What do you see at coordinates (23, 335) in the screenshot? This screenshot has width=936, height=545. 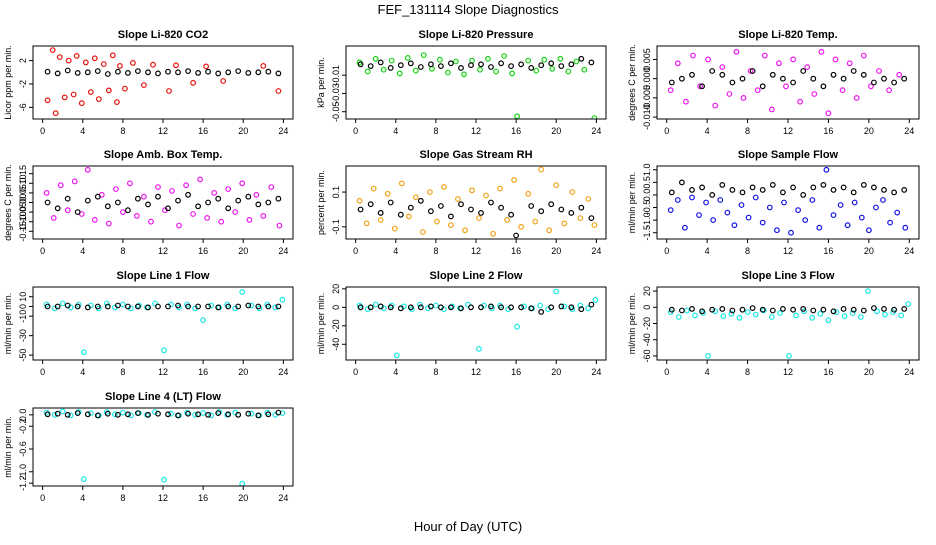 I see `y-tick-label: -30` at bounding box center [23, 335].